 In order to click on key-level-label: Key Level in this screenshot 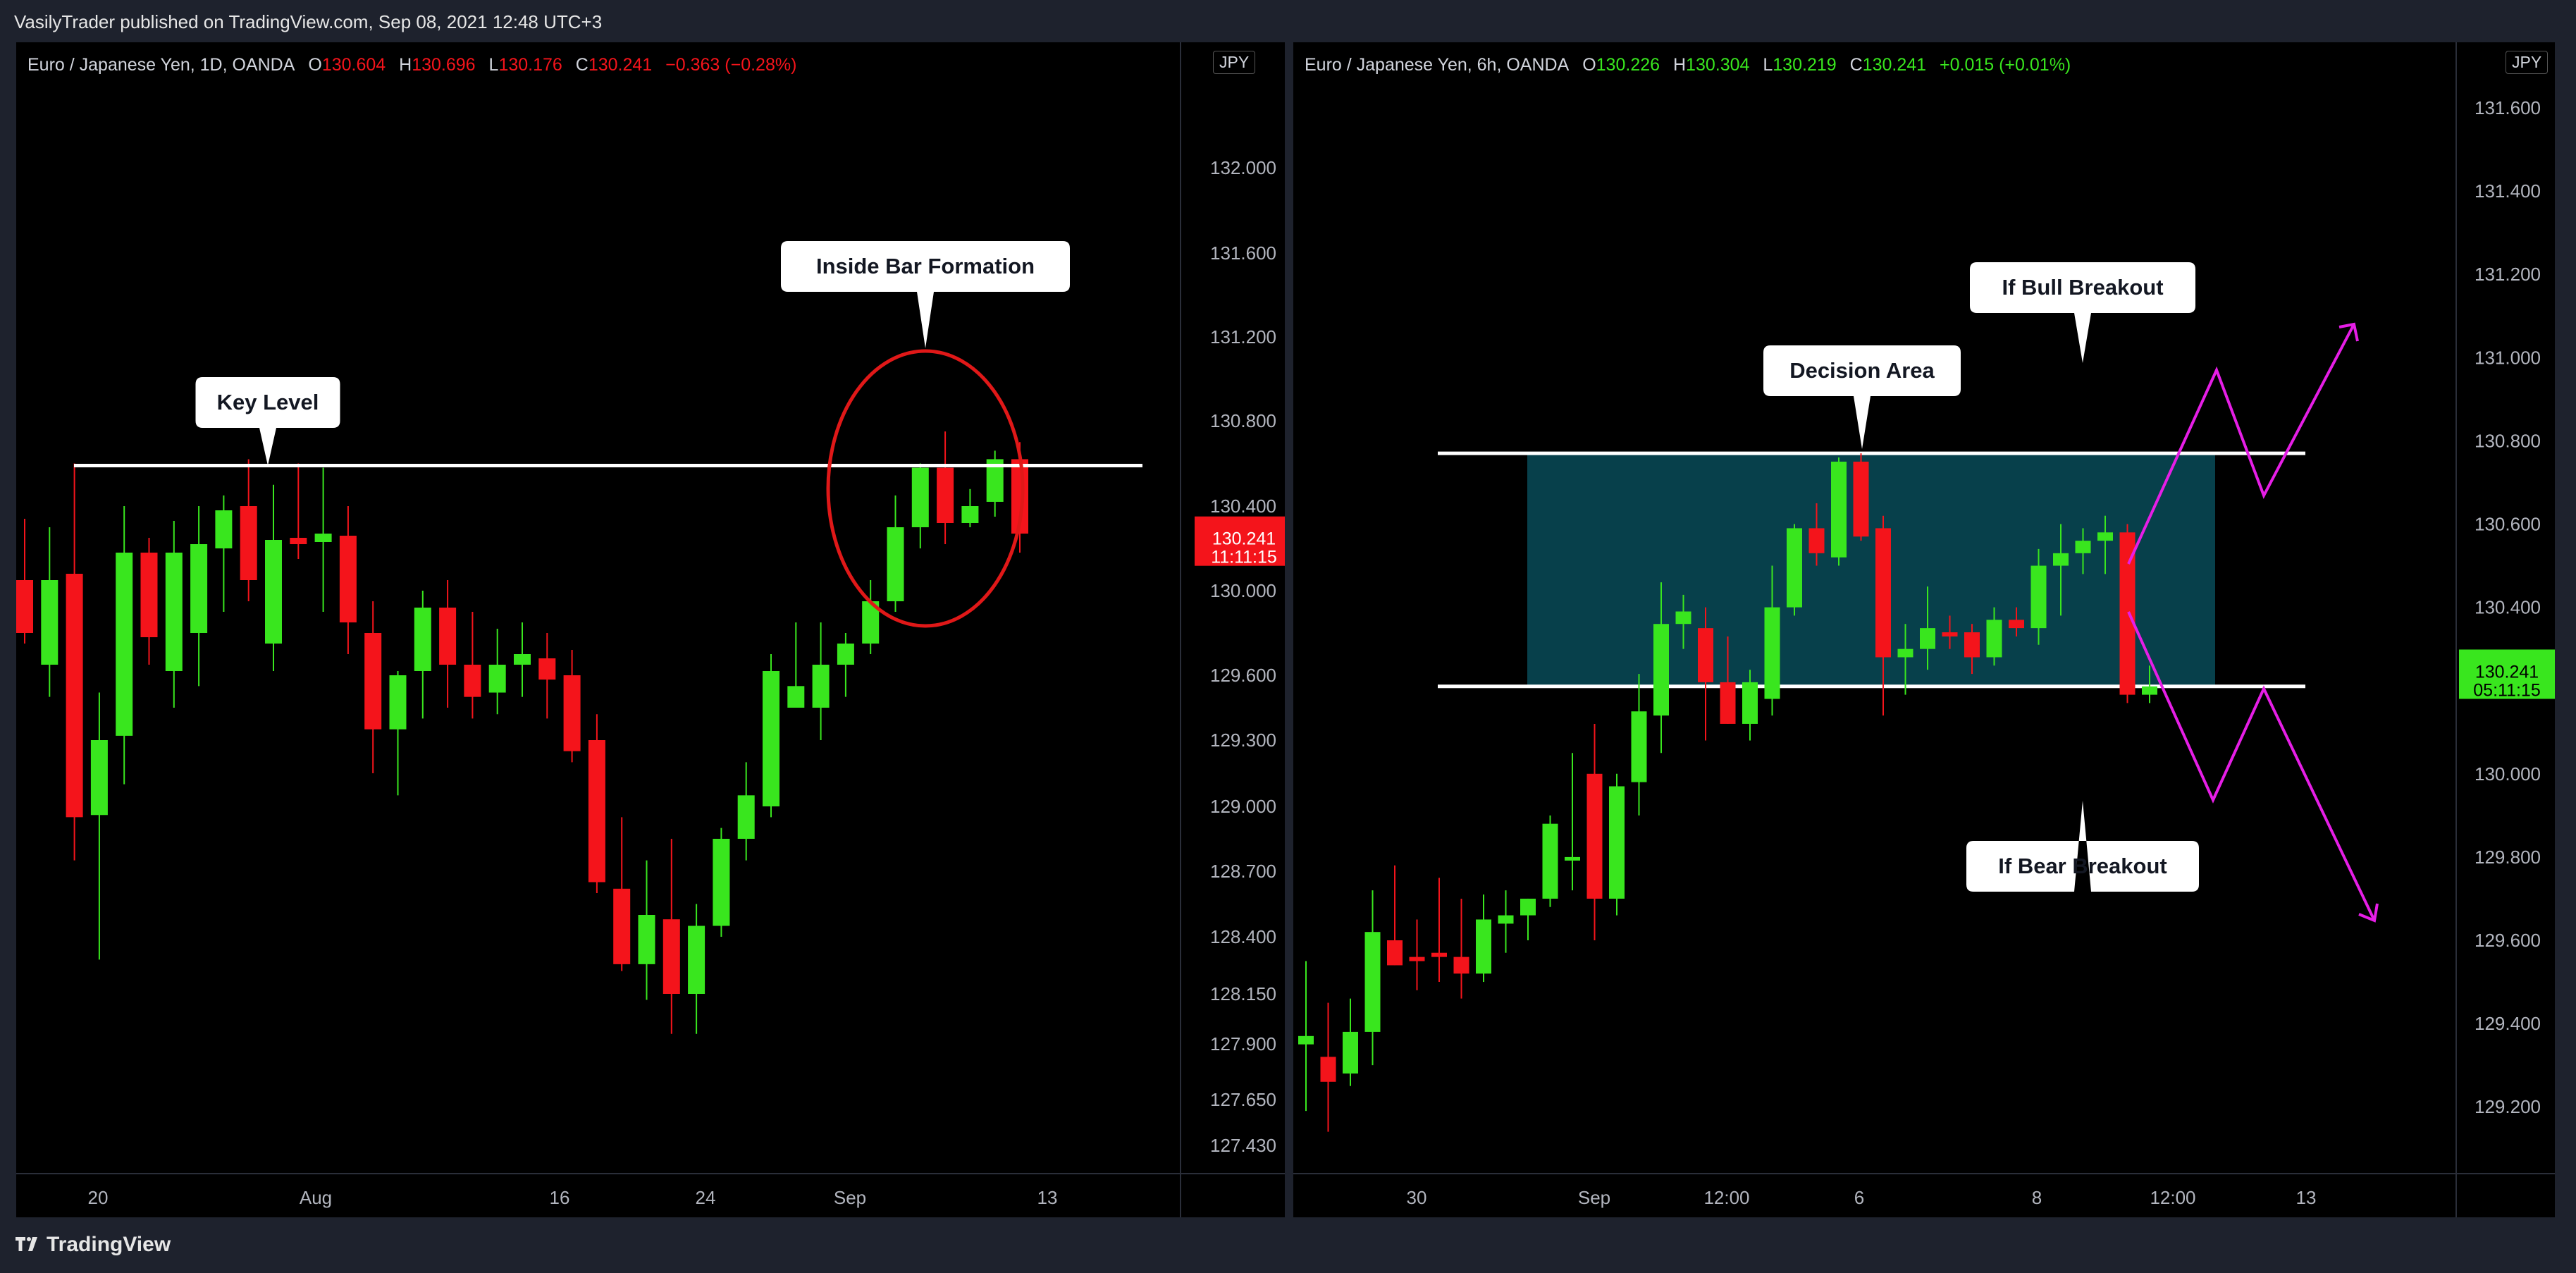, I will do `click(268, 402)`.